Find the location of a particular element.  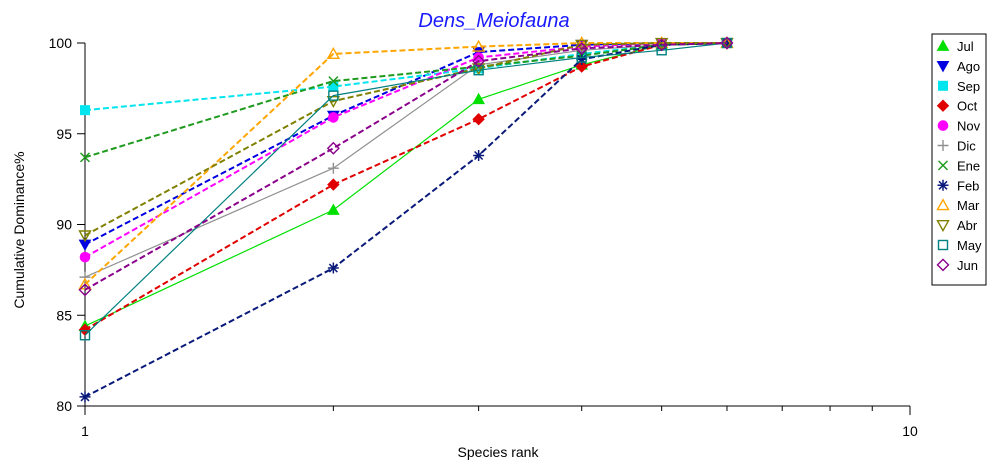

series-line-sep is located at coordinates (406, 77).